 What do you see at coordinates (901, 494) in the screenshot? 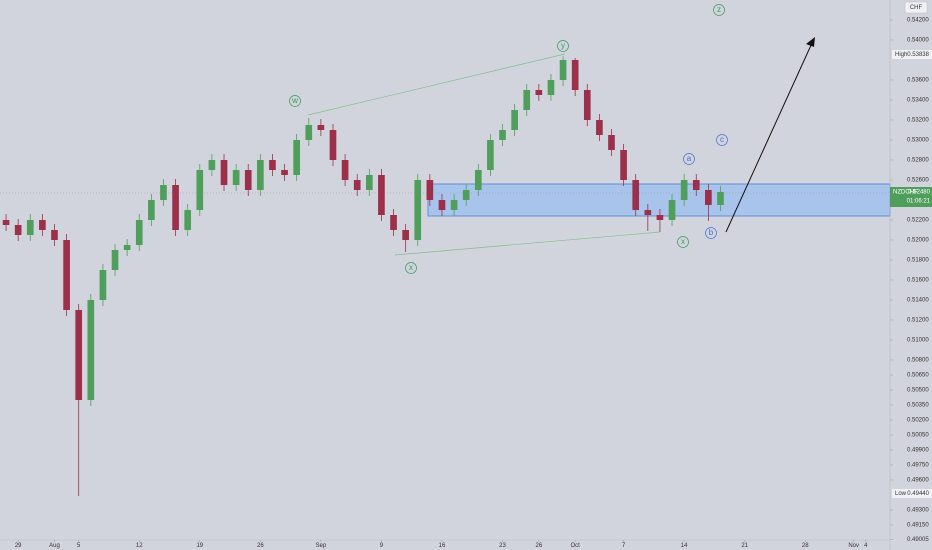
I see `low-label: Low` at bounding box center [901, 494].